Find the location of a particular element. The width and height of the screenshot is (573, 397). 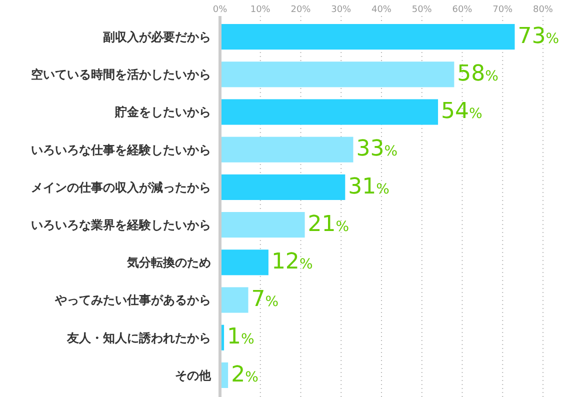

x-tick-label: 0% is located at coordinates (220, 10).